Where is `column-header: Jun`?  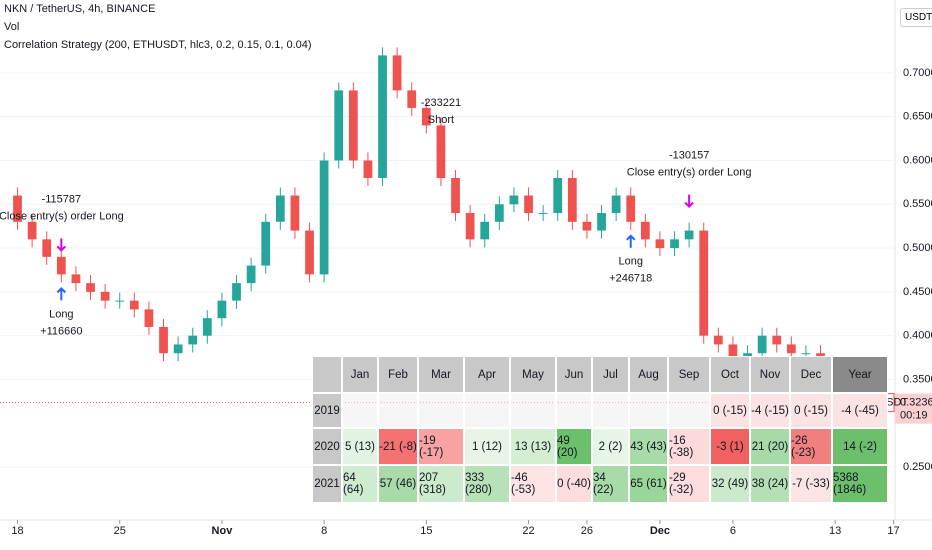
column-header: Jun is located at coordinates (574, 374).